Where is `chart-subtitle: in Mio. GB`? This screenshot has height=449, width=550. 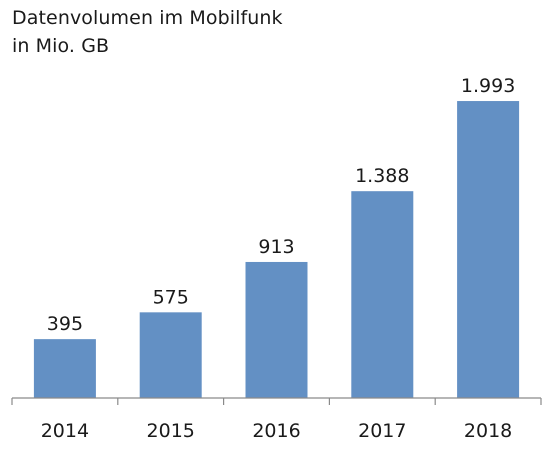
chart-subtitle: in Mio. GB is located at coordinates (61, 46).